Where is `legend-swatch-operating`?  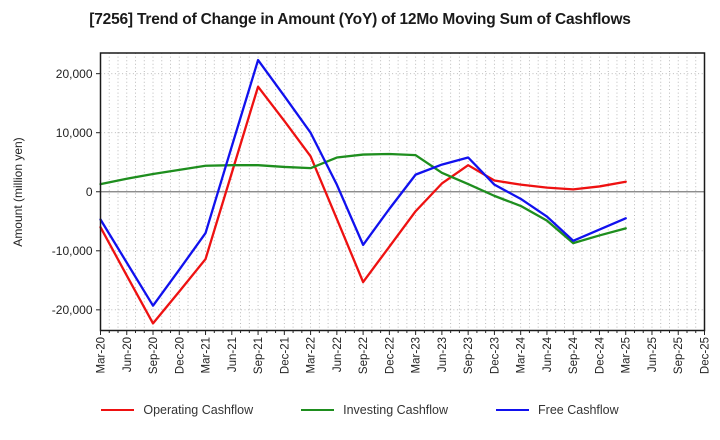
legend-swatch-operating is located at coordinates (118, 410).